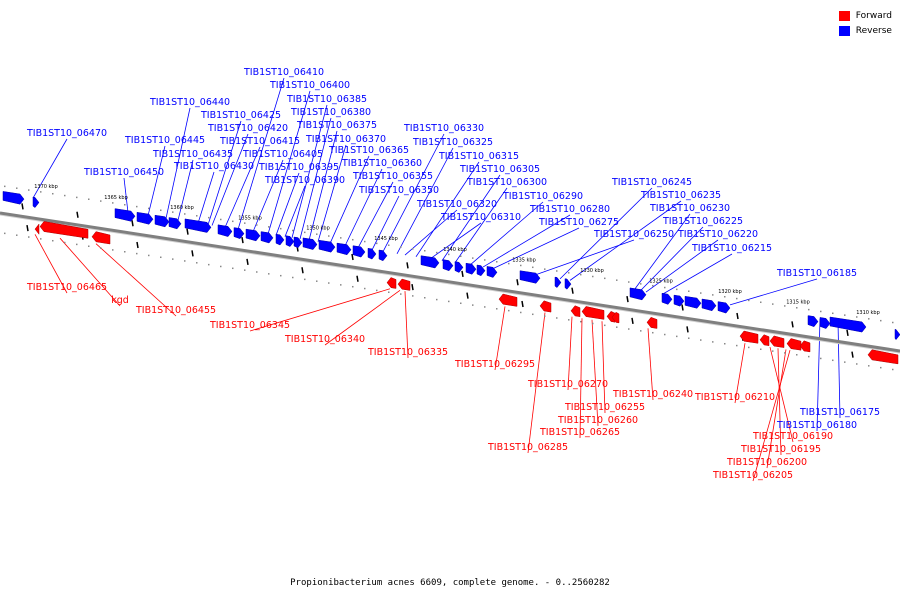 The image size is (900, 600). Describe the element at coordinates (66, 287) in the screenshot. I see `forward-gene-label: TIB1ST10_06465` at that location.